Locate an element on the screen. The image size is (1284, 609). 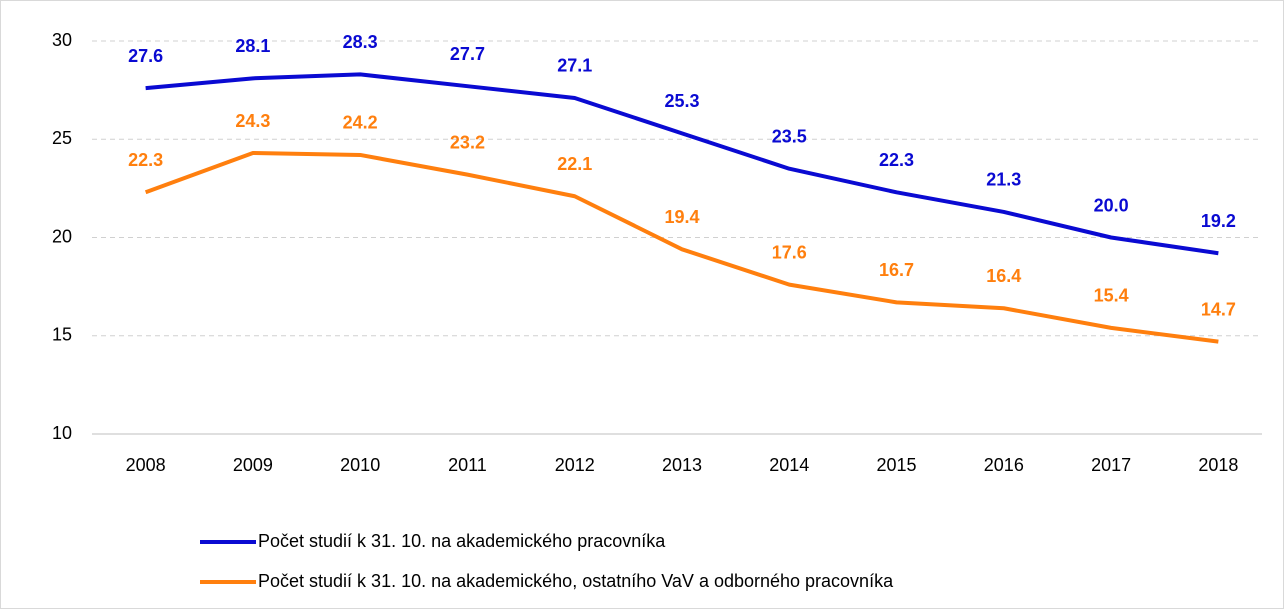
data-label: 23.2 is located at coordinates (467, 142).